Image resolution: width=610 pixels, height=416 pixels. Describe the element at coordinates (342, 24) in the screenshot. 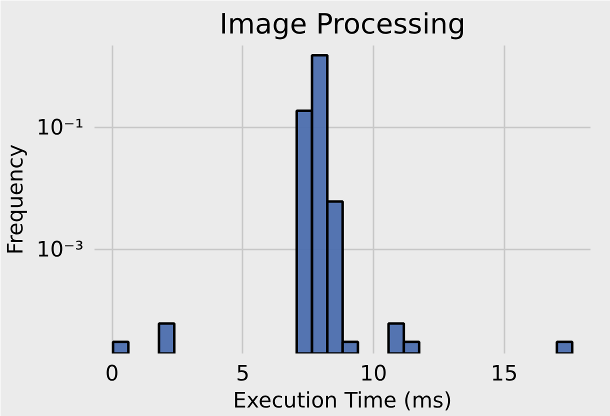

I see `chart-title: Image Processing` at that location.